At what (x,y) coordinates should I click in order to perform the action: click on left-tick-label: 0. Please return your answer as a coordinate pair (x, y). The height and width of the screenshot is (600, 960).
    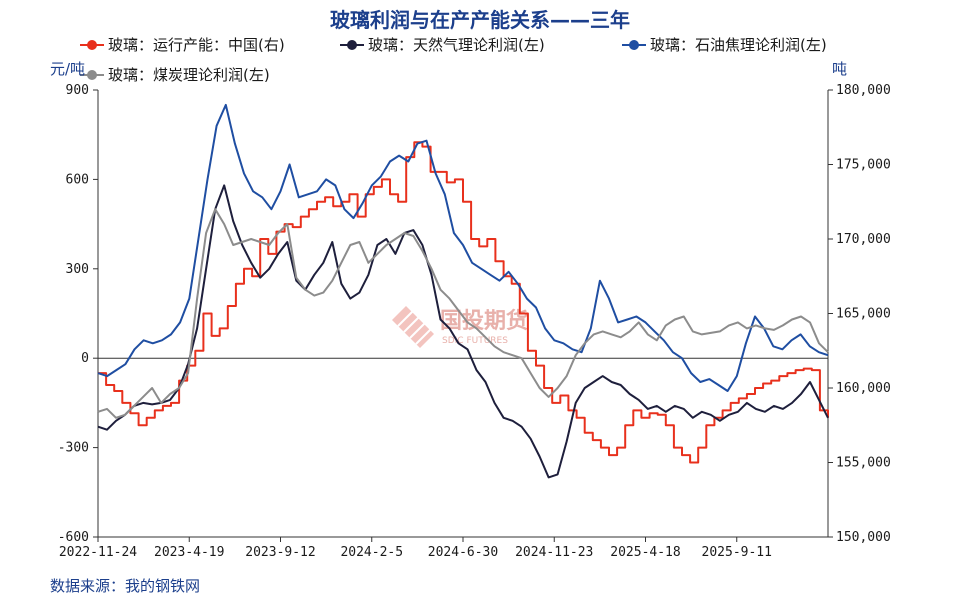
    Looking at the image, I should click on (85, 358).